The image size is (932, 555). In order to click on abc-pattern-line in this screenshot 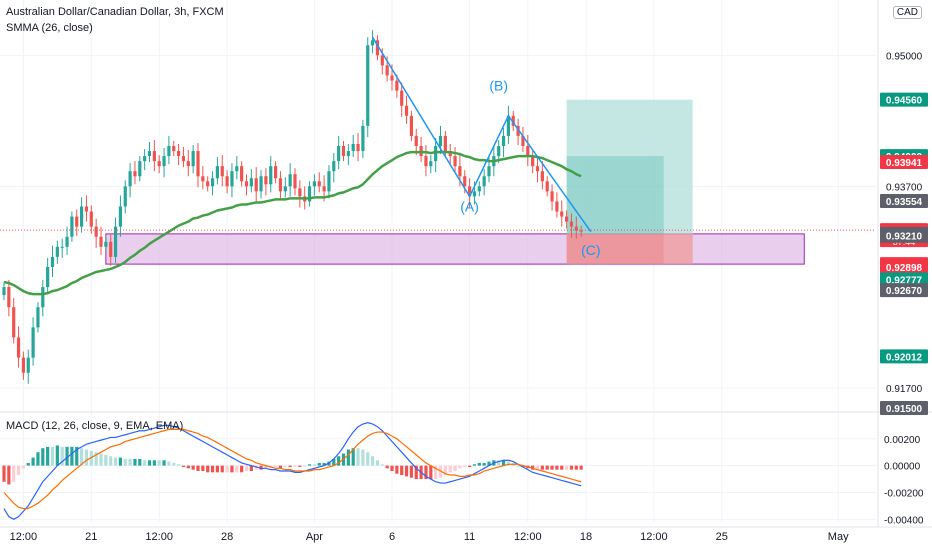, I will do `click(481, 134)`.